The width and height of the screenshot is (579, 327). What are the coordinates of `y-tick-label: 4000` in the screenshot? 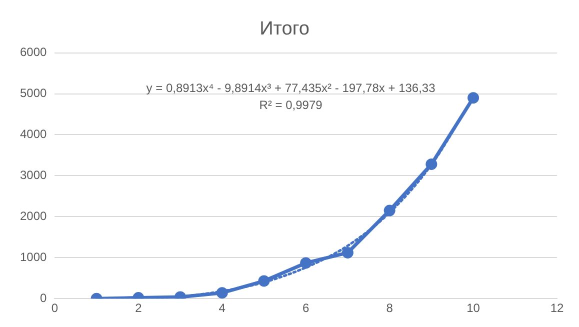 It's located at (34, 134).